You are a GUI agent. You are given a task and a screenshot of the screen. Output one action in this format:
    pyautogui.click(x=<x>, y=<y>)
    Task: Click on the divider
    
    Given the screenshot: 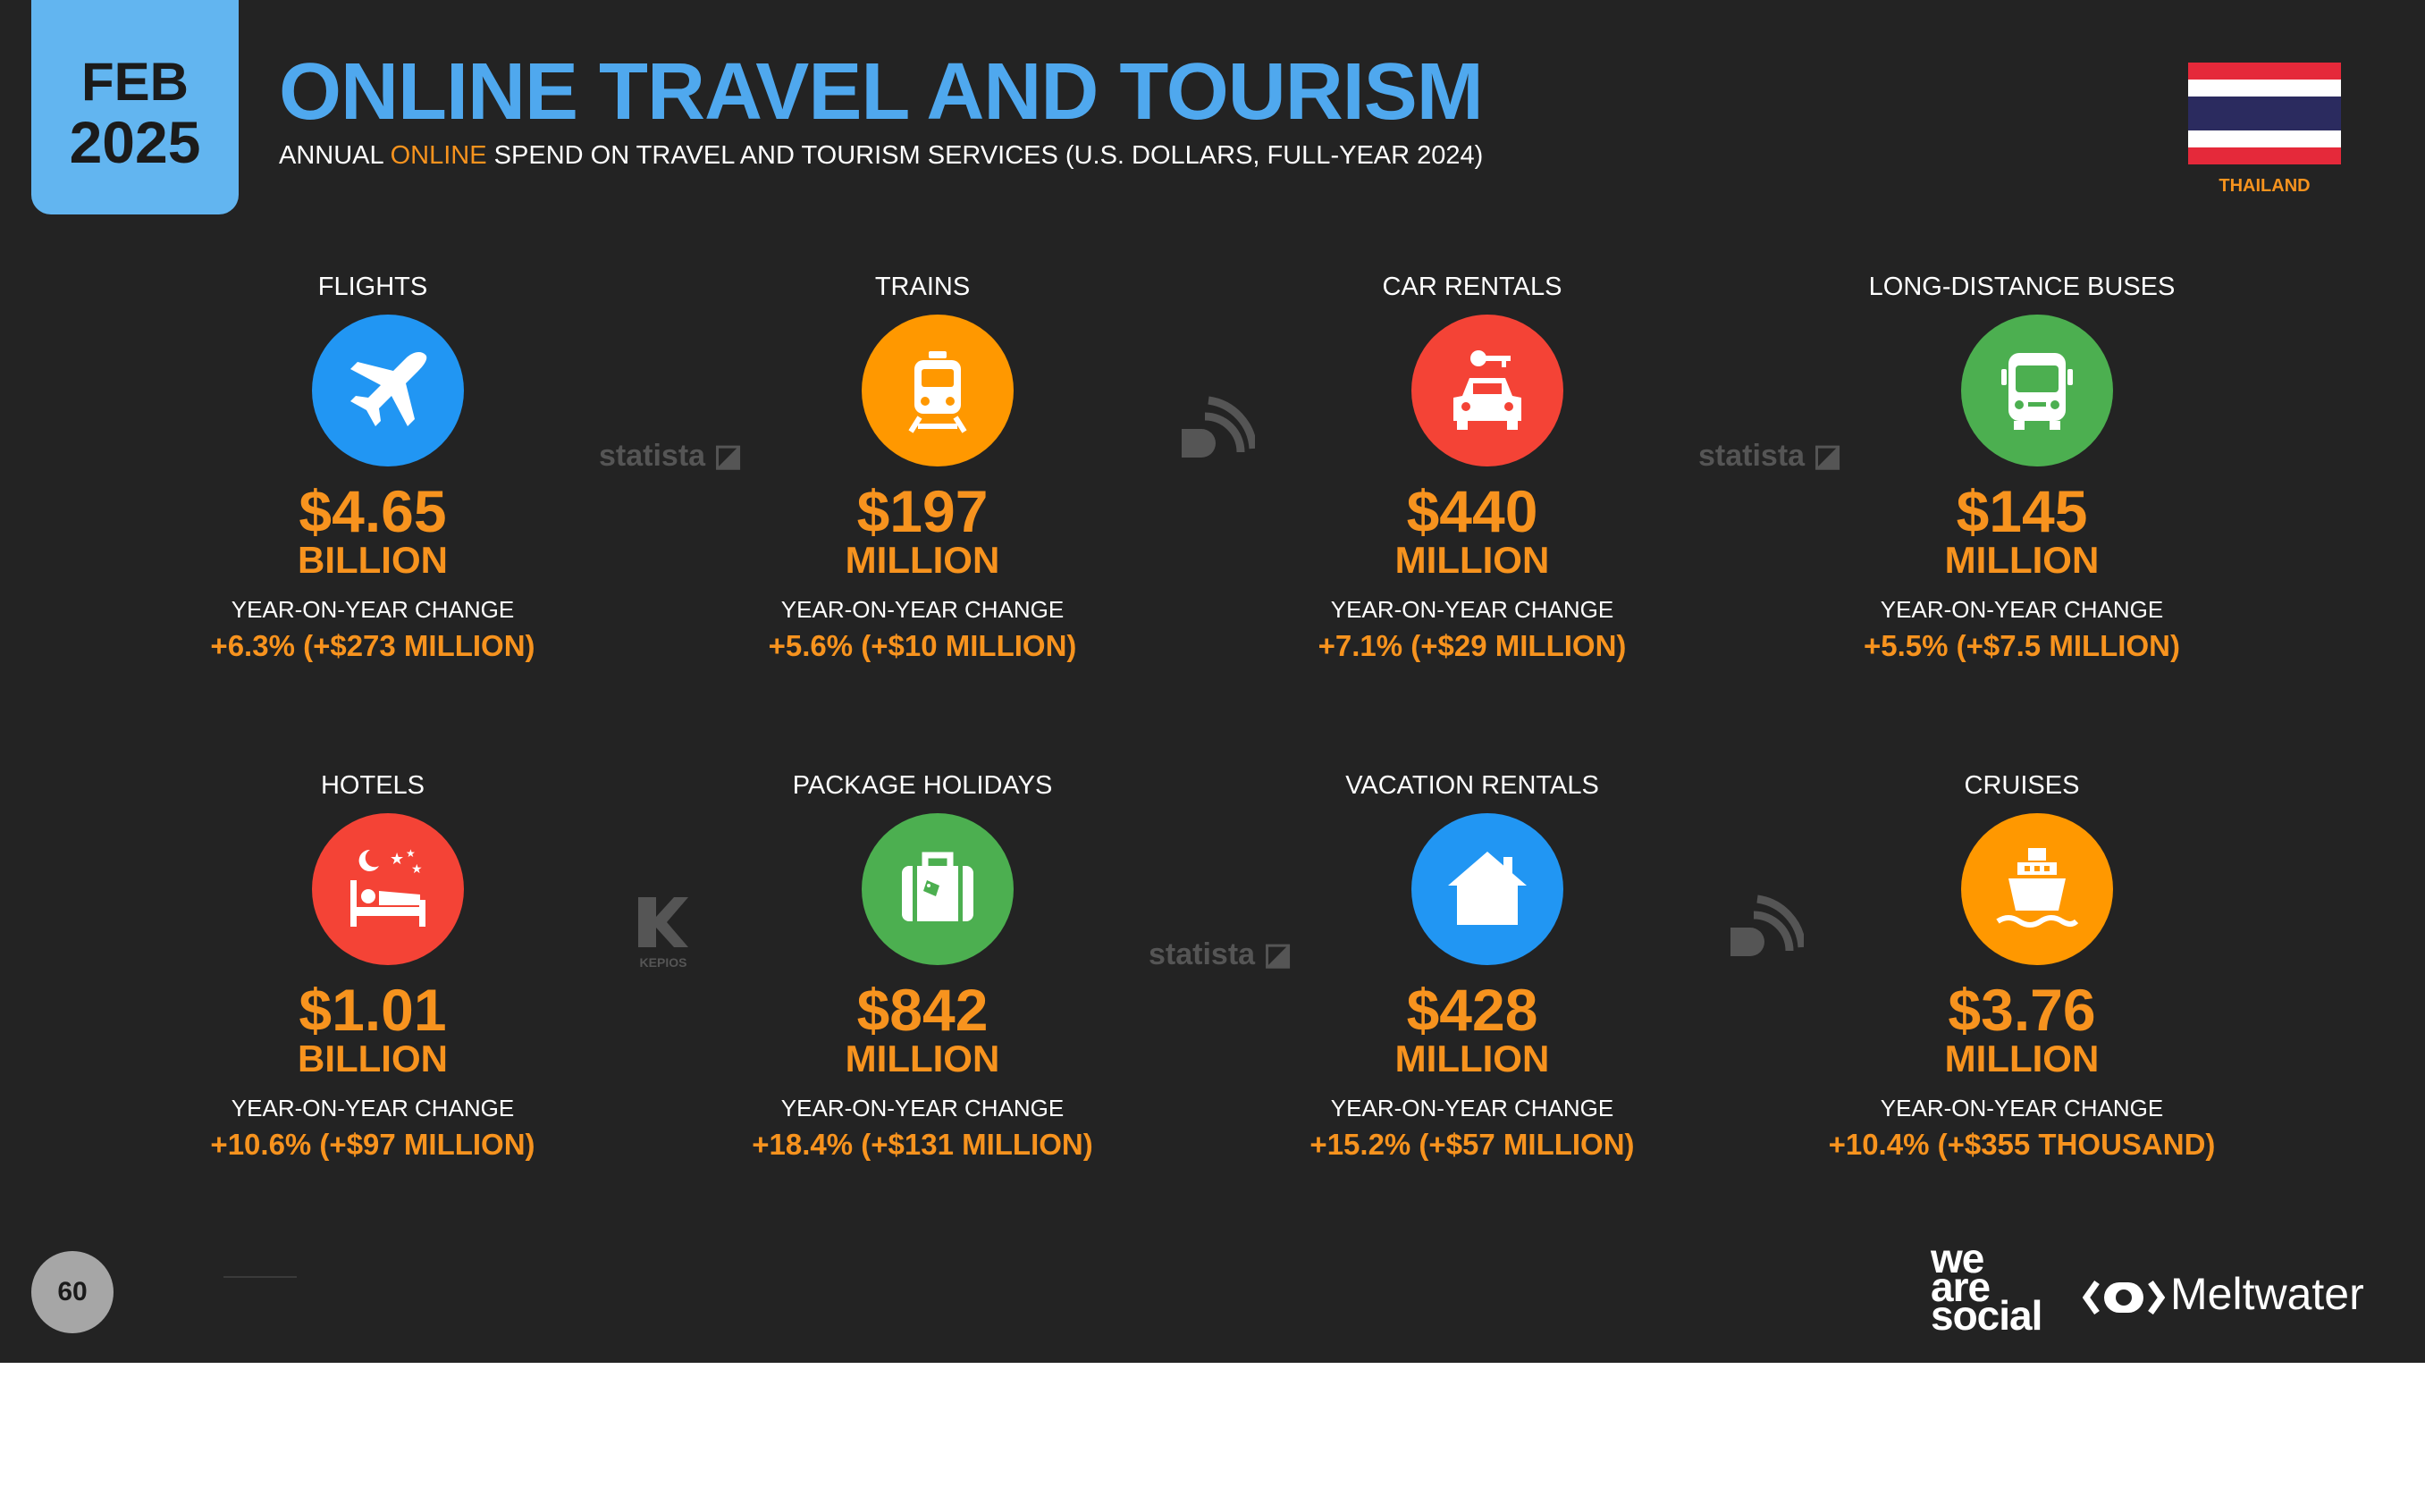 What is the action you would take?
    pyautogui.click(x=260, y=1277)
    